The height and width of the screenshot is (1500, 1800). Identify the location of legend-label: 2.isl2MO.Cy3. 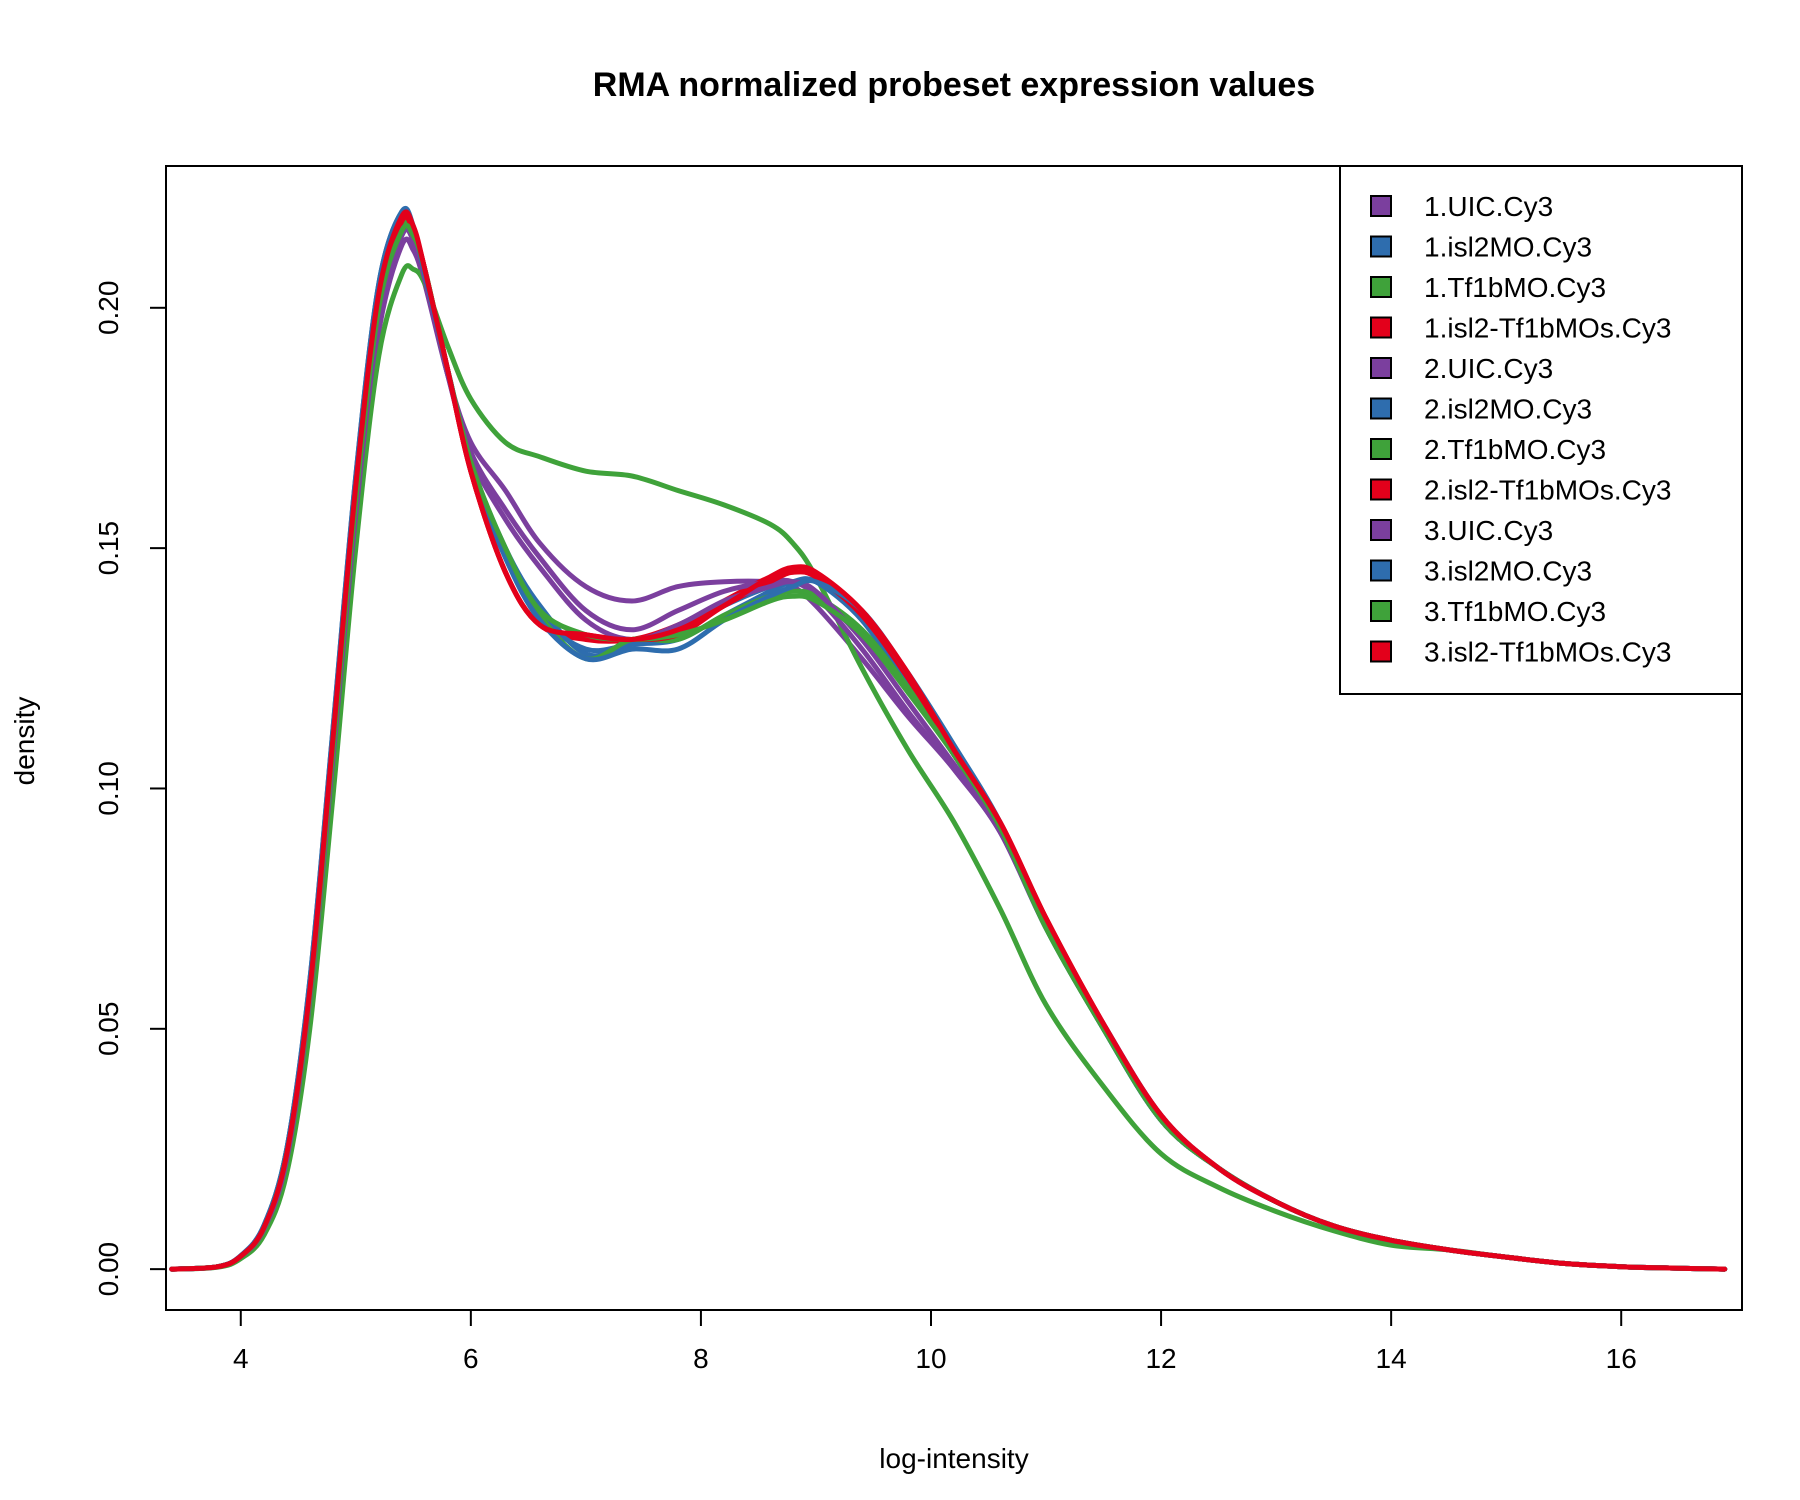
(1508, 409).